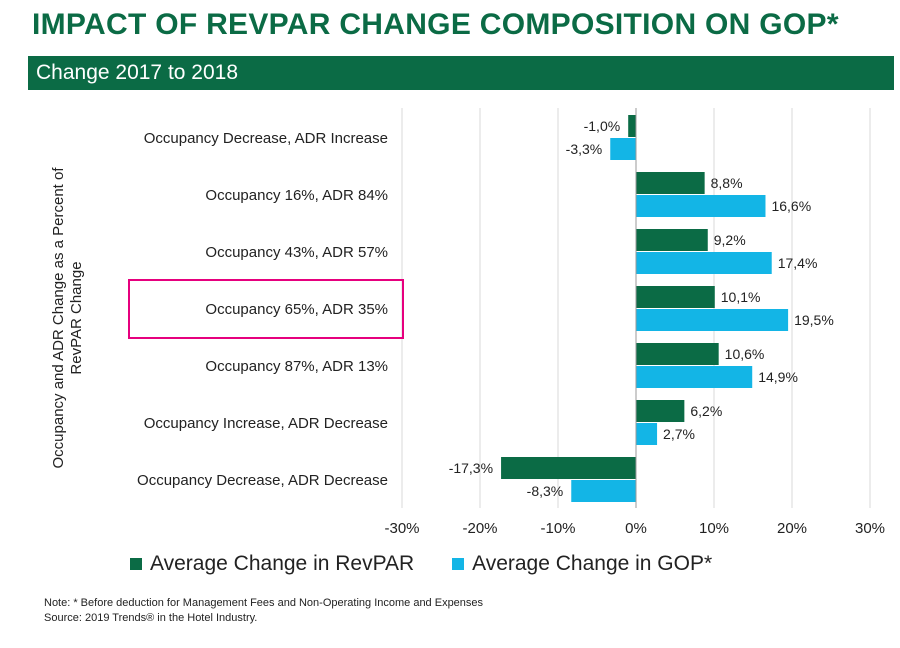  What do you see at coordinates (136, 564) in the screenshot?
I see `legend-swatch-revpar` at bounding box center [136, 564].